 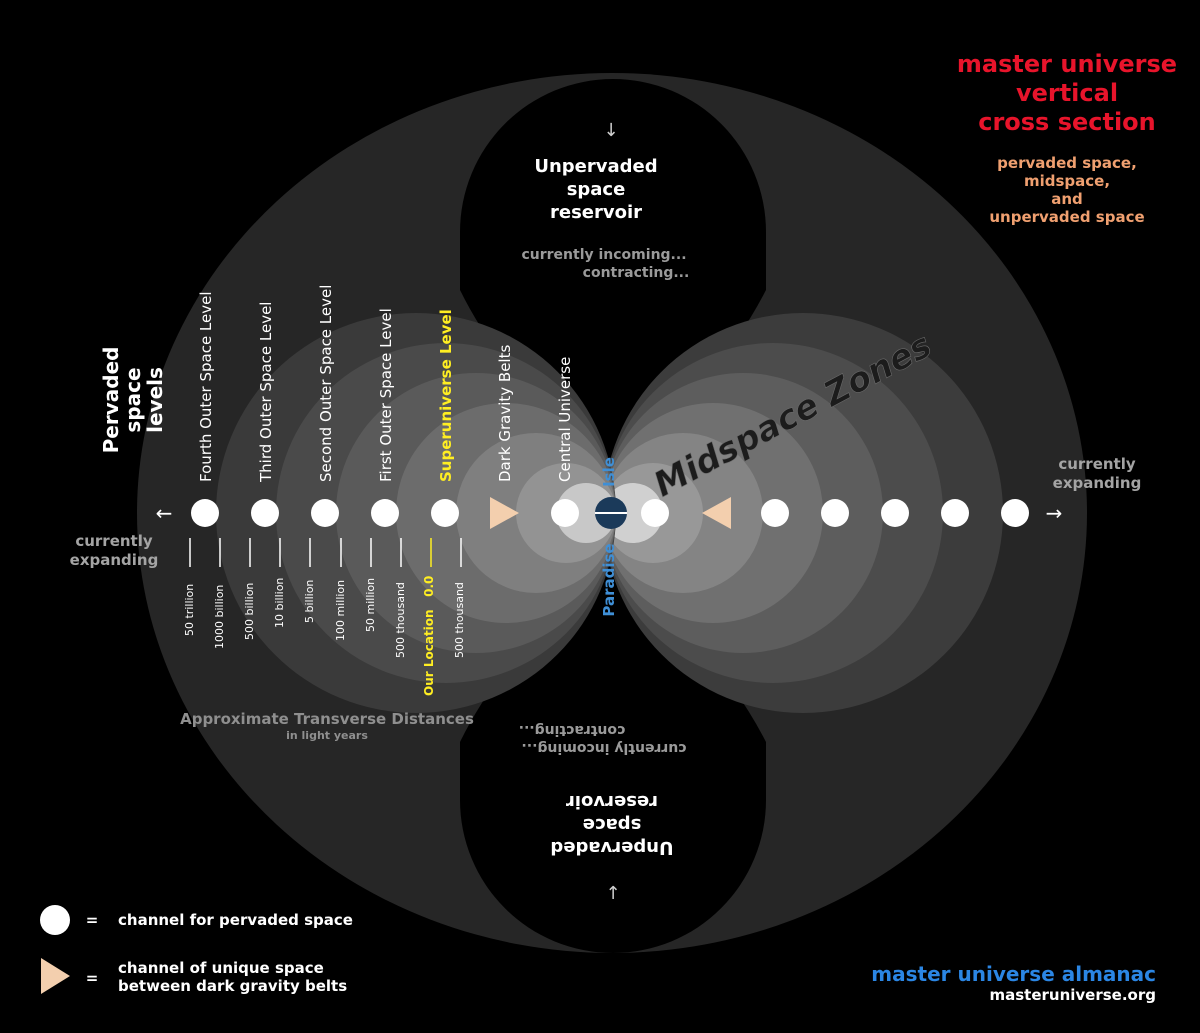 What do you see at coordinates (1072, 995) in the screenshot?
I see `almanac-url: masteruniverse.org` at bounding box center [1072, 995].